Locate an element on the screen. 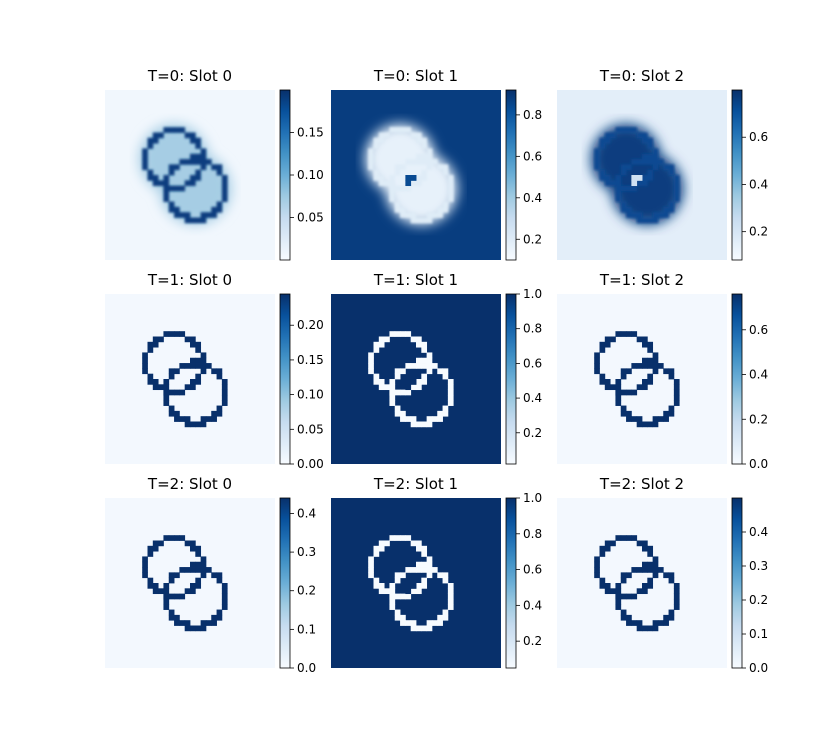  subplot: T=1: Slot 2 0.0 0.2 0.4 0.6 is located at coordinates (662, 371).